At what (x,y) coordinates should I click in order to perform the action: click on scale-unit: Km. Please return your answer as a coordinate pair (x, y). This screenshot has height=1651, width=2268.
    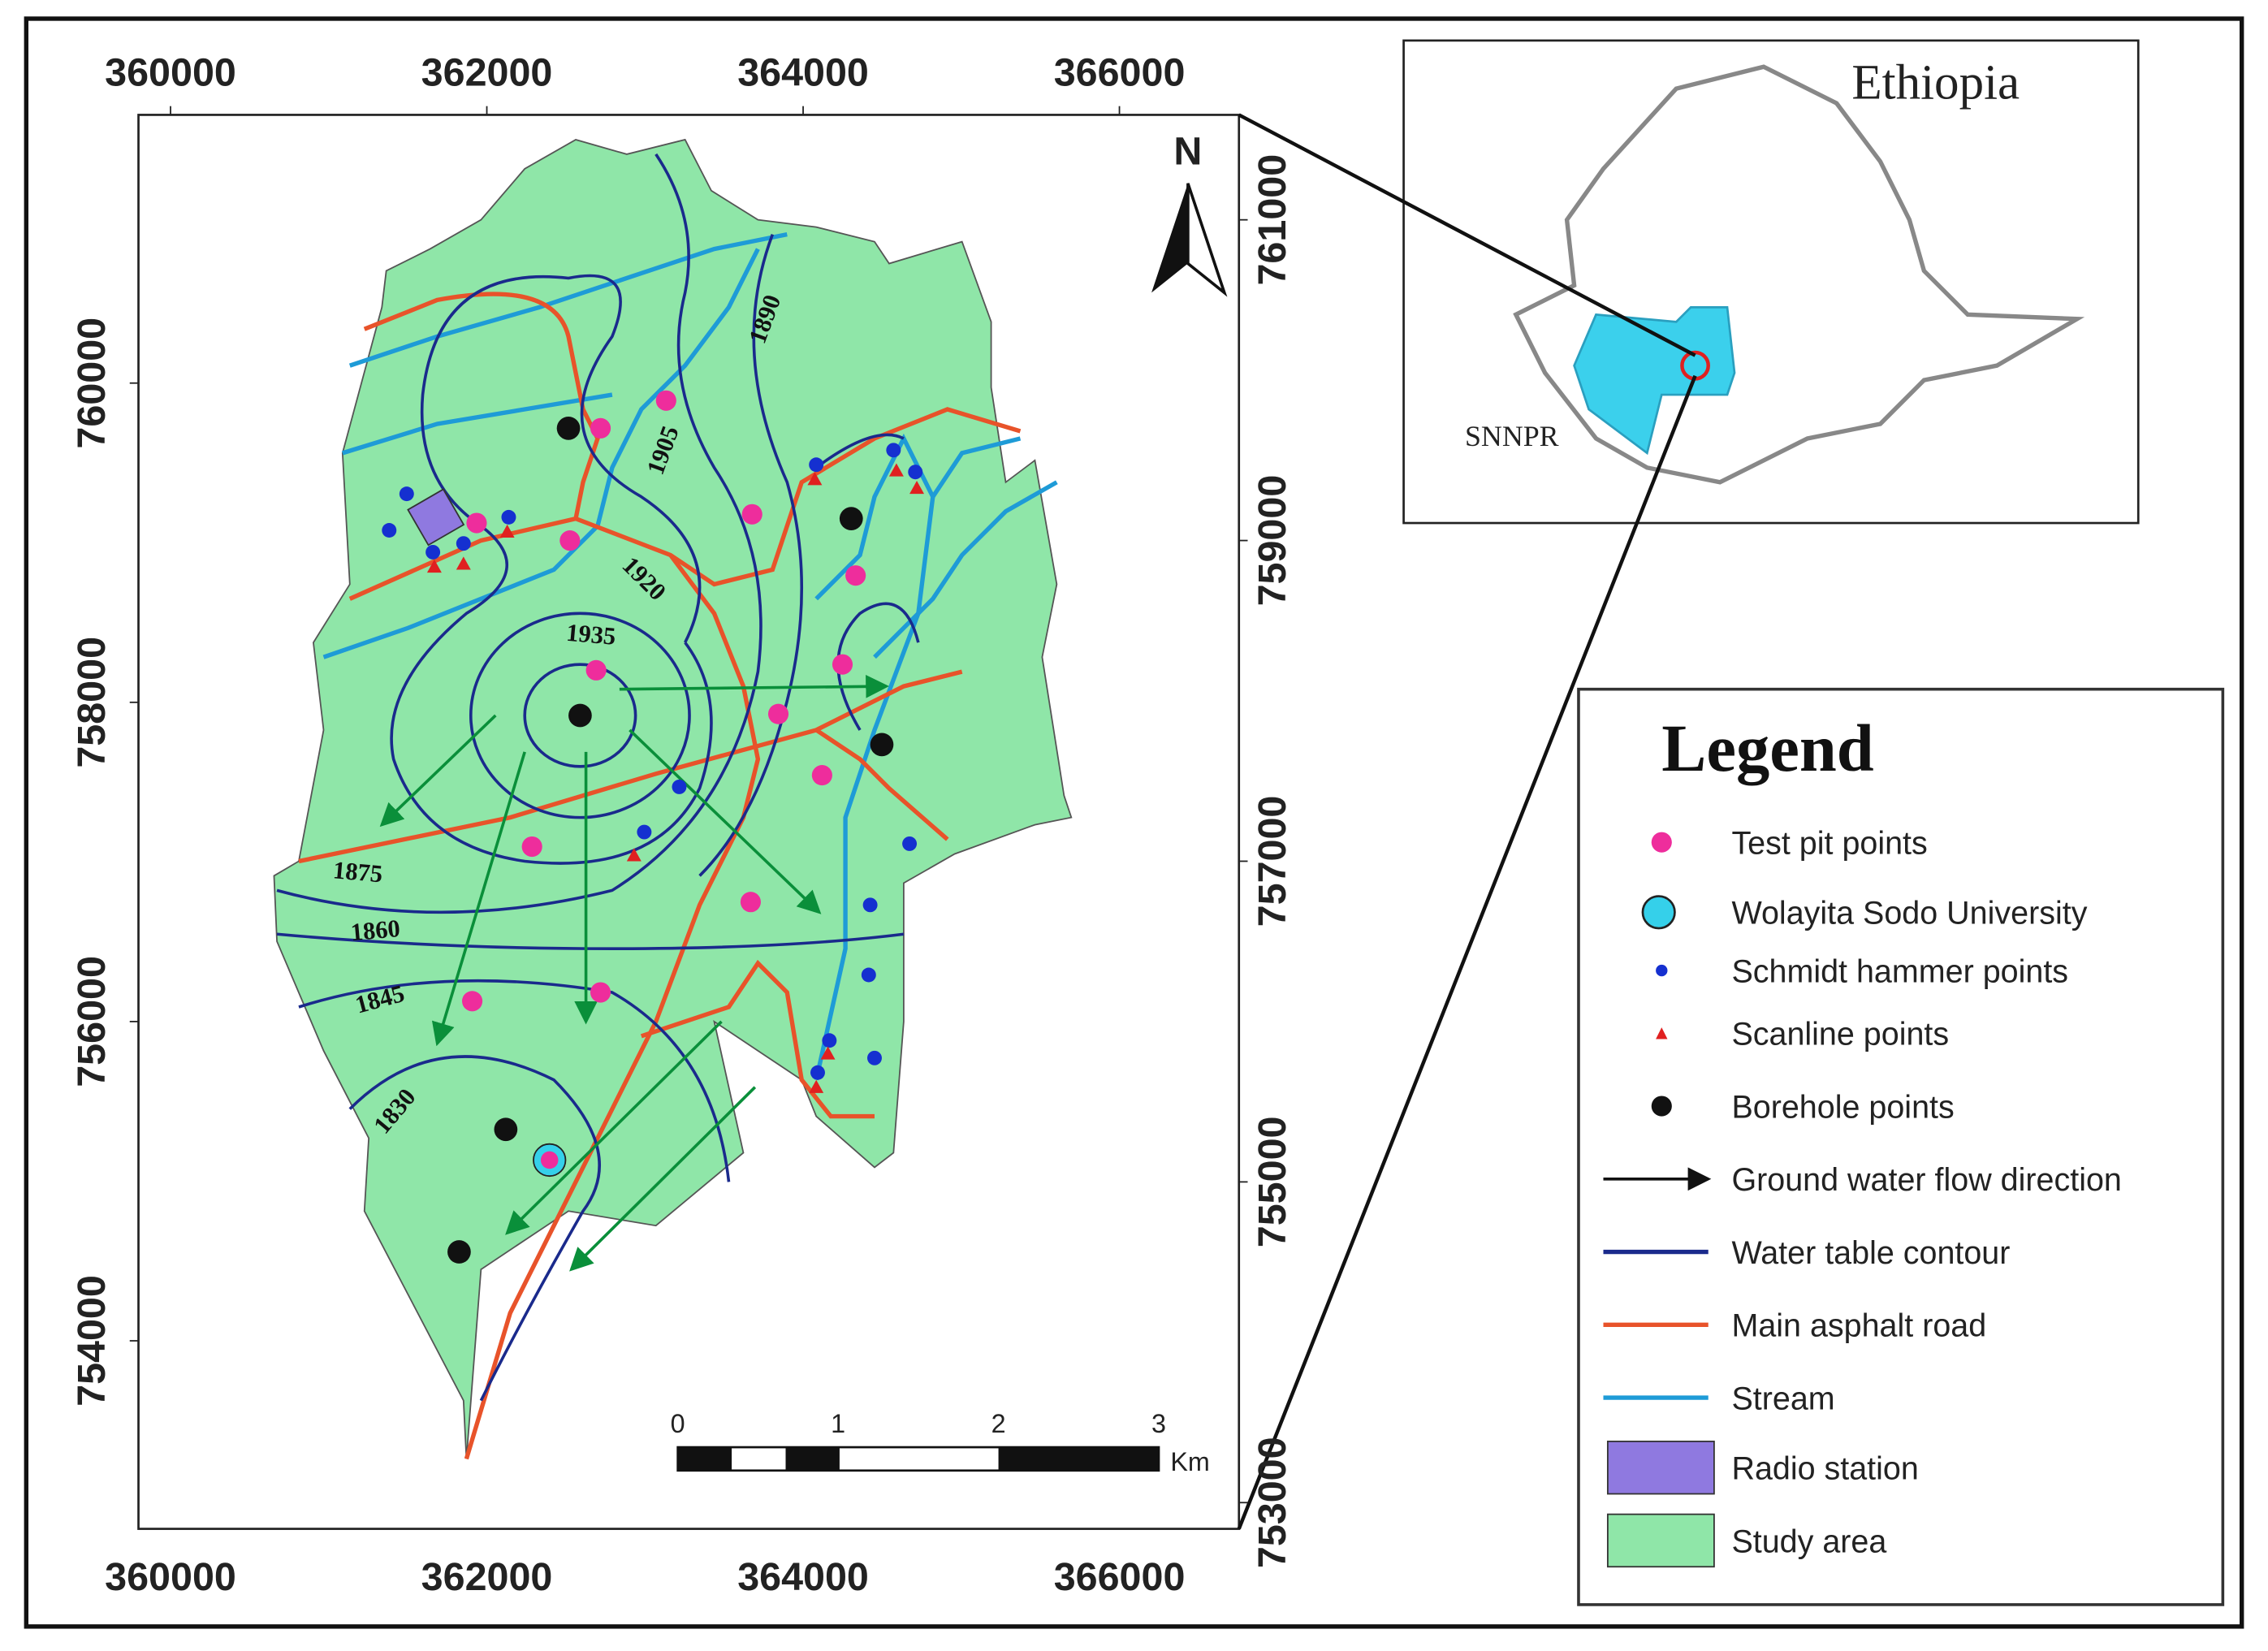
    Looking at the image, I should click on (1189, 1461).